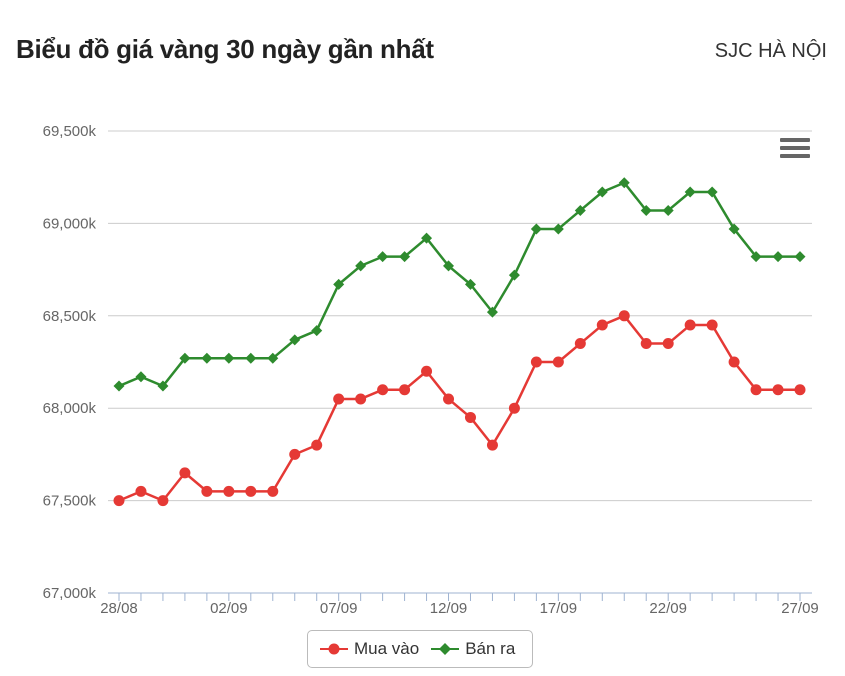  What do you see at coordinates (387, 648) in the screenshot?
I see `legend-buy-label: Mua vào` at bounding box center [387, 648].